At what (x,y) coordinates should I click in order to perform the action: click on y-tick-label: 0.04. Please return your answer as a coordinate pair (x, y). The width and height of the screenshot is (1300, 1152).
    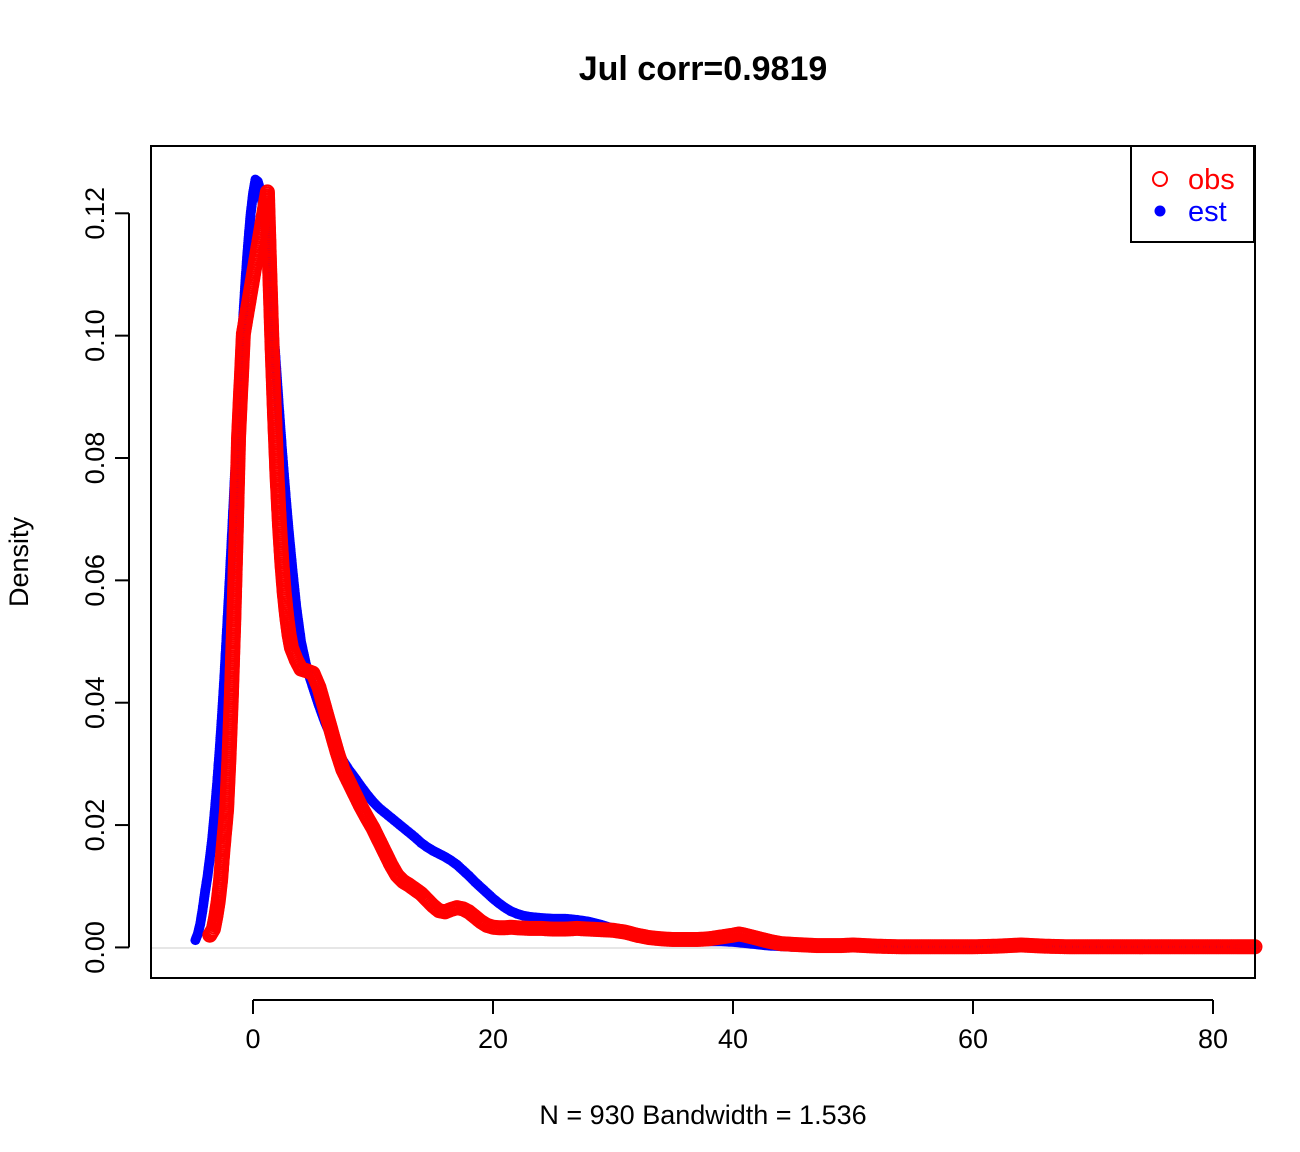
    Looking at the image, I should click on (95, 702).